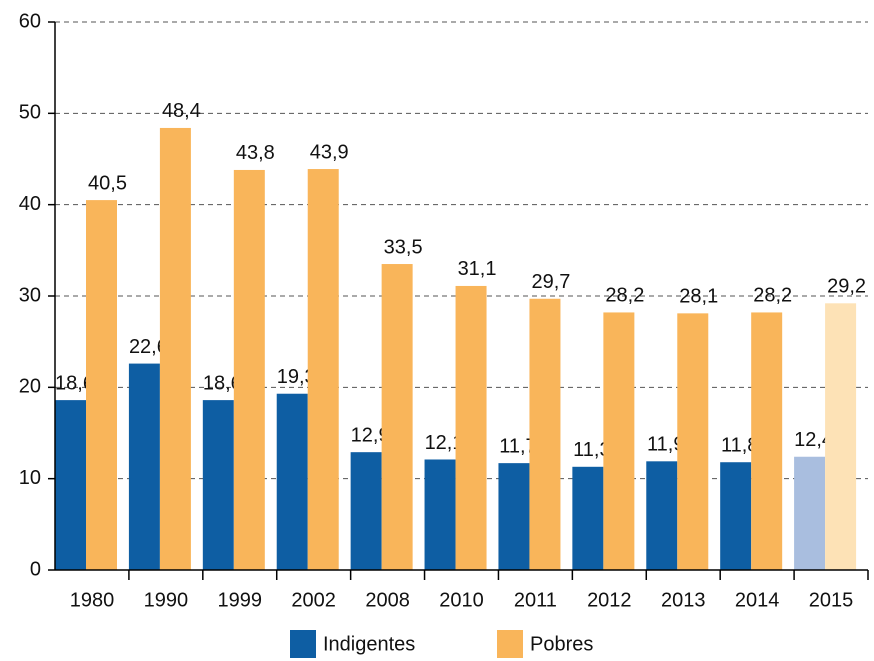 This screenshot has height=661, width=874. What do you see at coordinates (665, 445) in the screenshot?
I see `value-label: 11,9` at bounding box center [665, 445].